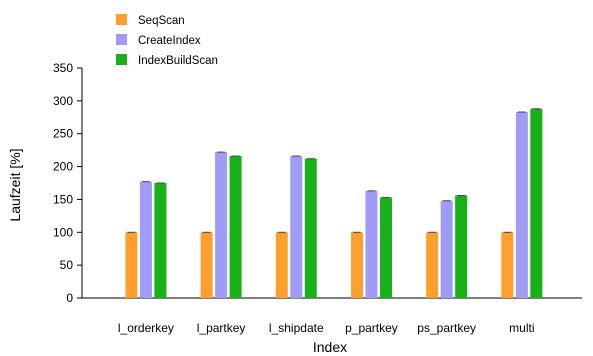 The image size is (593, 356). Describe the element at coordinates (69, 298) in the screenshot. I see `y-tick-label: 0` at that location.